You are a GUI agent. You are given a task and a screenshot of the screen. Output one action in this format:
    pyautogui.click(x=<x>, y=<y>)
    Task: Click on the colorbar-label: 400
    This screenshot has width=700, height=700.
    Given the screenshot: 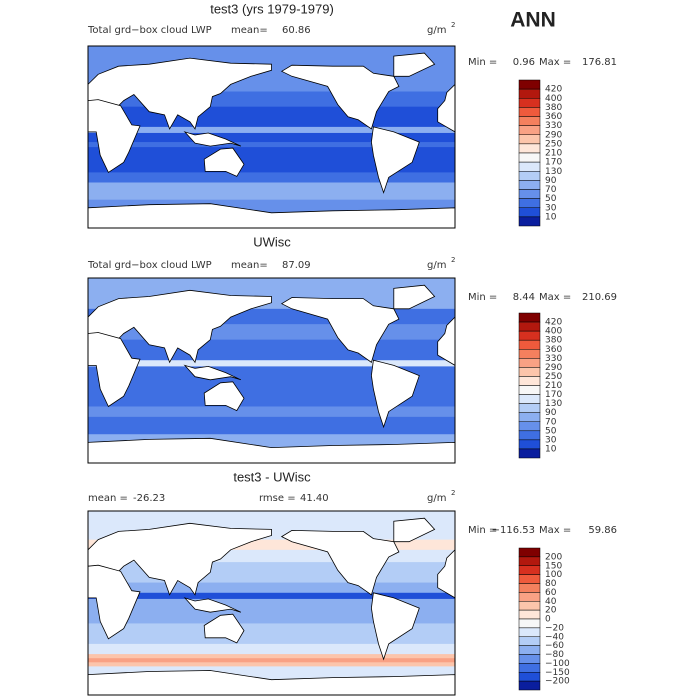 What is the action you would take?
    pyautogui.click(x=553, y=332)
    